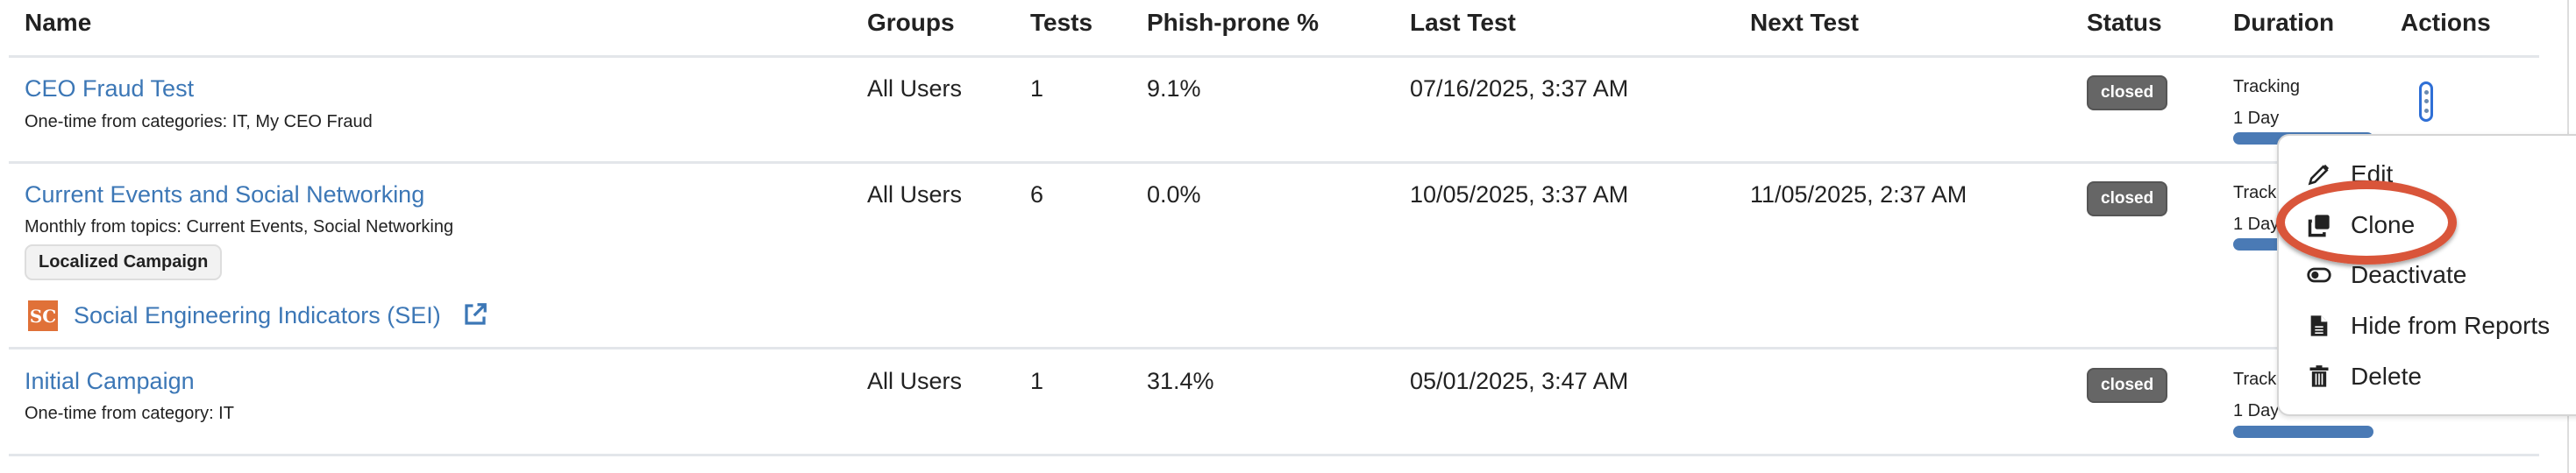 This screenshot has height=473, width=2576. What do you see at coordinates (1061, 22) in the screenshot?
I see `col-header-tests: Tests` at bounding box center [1061, 22].